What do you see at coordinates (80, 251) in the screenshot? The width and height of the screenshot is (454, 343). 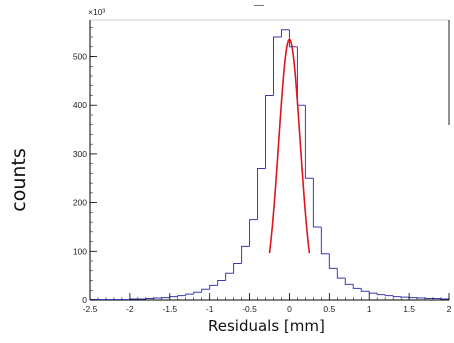 I see `y-tick-label: 100` at bounding box center [80, 251].